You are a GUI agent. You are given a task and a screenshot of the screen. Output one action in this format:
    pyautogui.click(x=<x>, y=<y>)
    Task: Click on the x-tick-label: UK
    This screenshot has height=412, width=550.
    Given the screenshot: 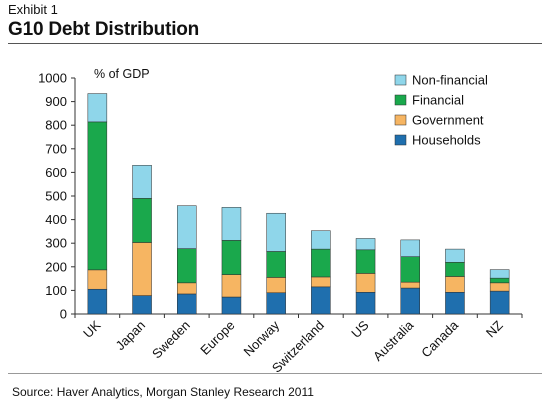 What is the action you would take?
    pyautogui.click(x=92, y=329)
    